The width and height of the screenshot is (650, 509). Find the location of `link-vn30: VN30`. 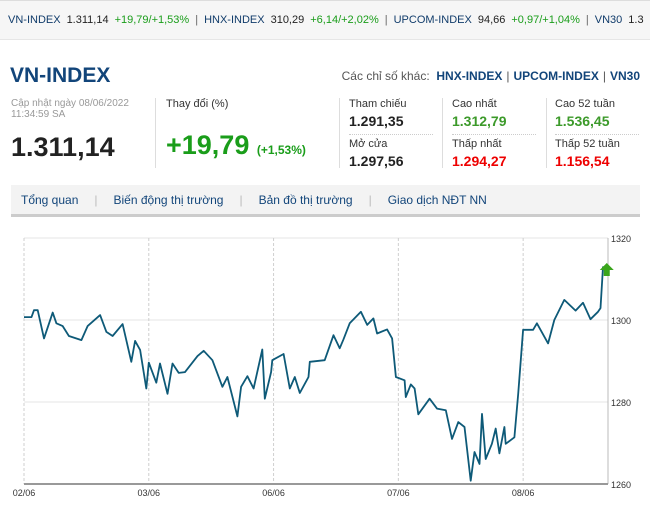

link-vn30: VN30 is located at coordinates (624, 76).